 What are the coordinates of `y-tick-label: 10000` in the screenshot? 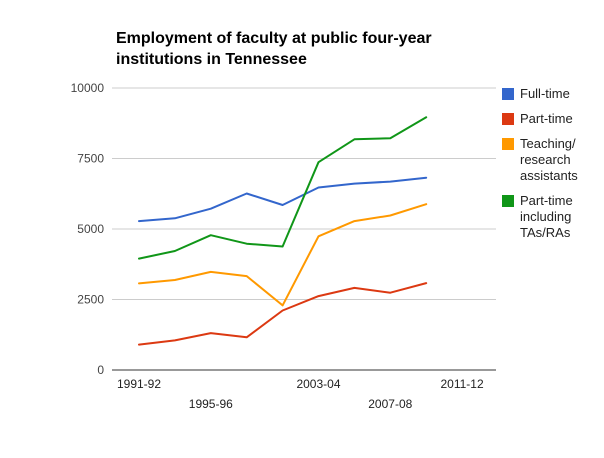 It's located at (88, 88).